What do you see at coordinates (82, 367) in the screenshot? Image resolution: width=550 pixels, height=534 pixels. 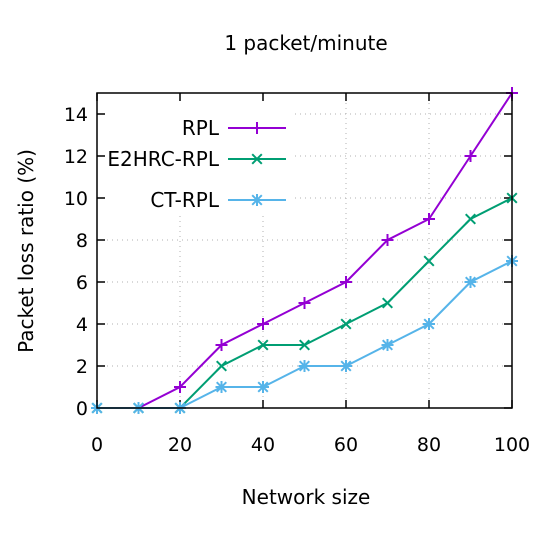 I see `y-tick-label: 2` at bounding box center [82, 367].